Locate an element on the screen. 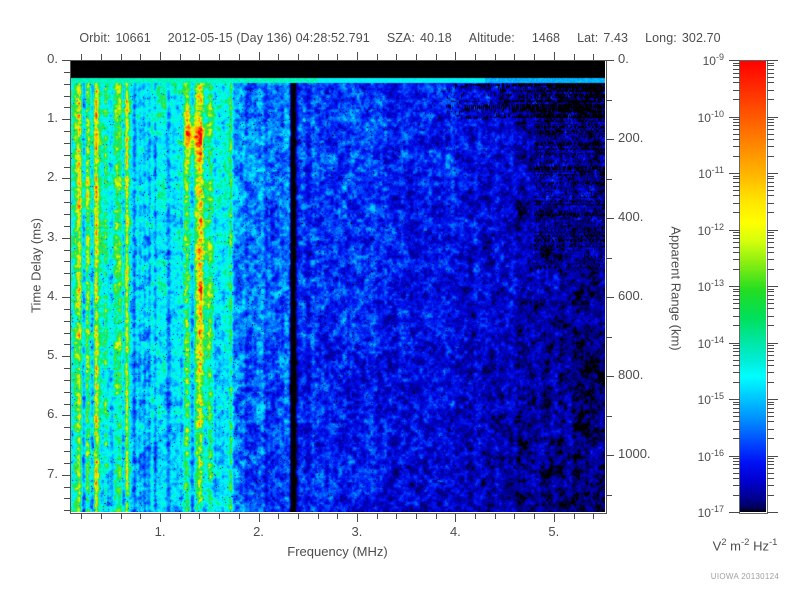  freq-tick-label: 3. is located at coordinates (357, 531).